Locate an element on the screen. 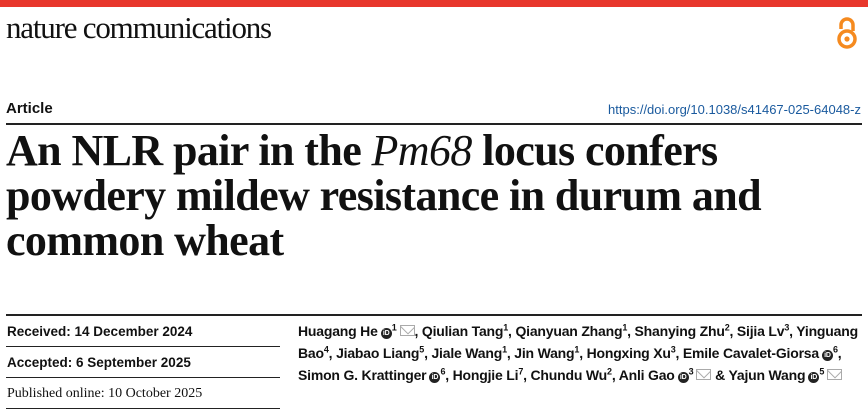 This screenshot has width=868, height=417. received-date: Received: 14 December 2024 is located at coordinates (143, 331).